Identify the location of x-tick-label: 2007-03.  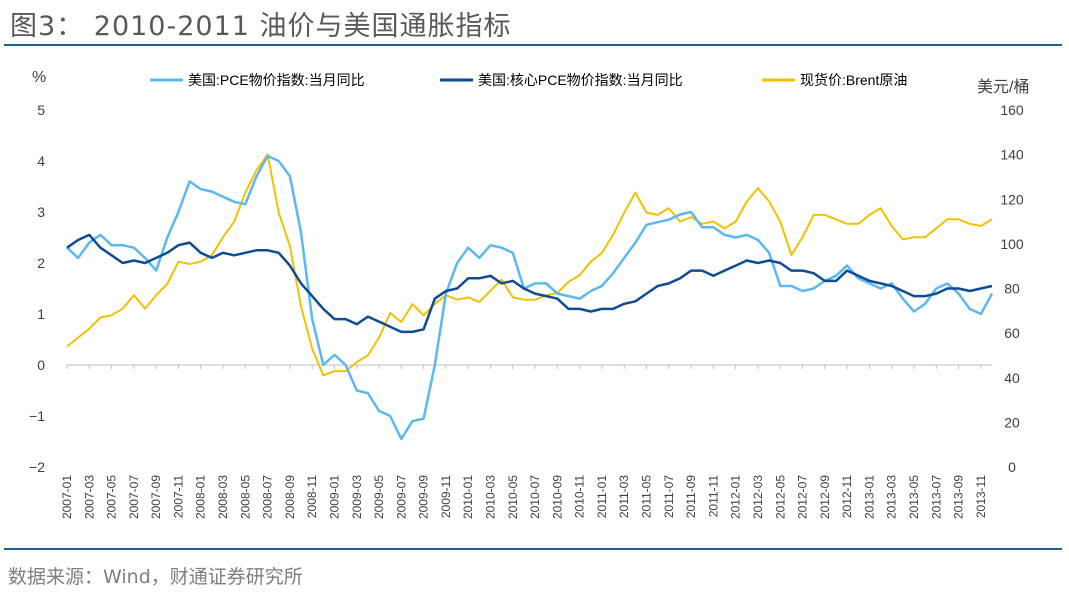
(89, 497).